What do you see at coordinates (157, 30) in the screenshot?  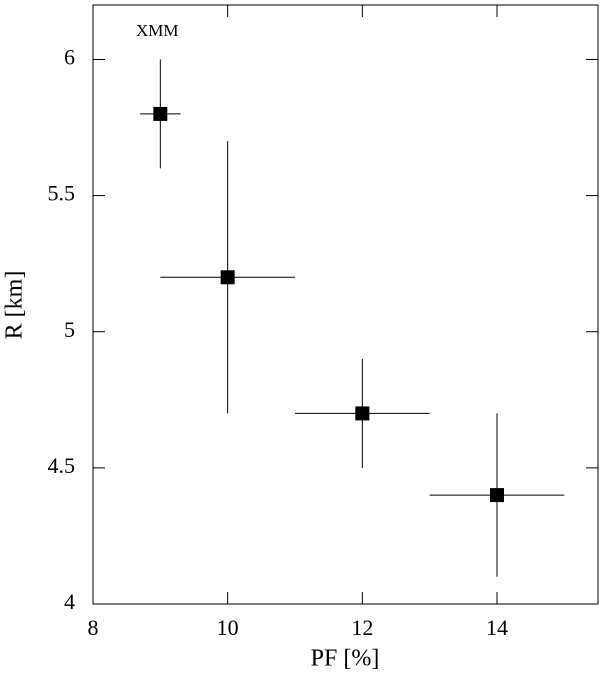 I see `annotation: XMM` at bounding box center [157, 30].